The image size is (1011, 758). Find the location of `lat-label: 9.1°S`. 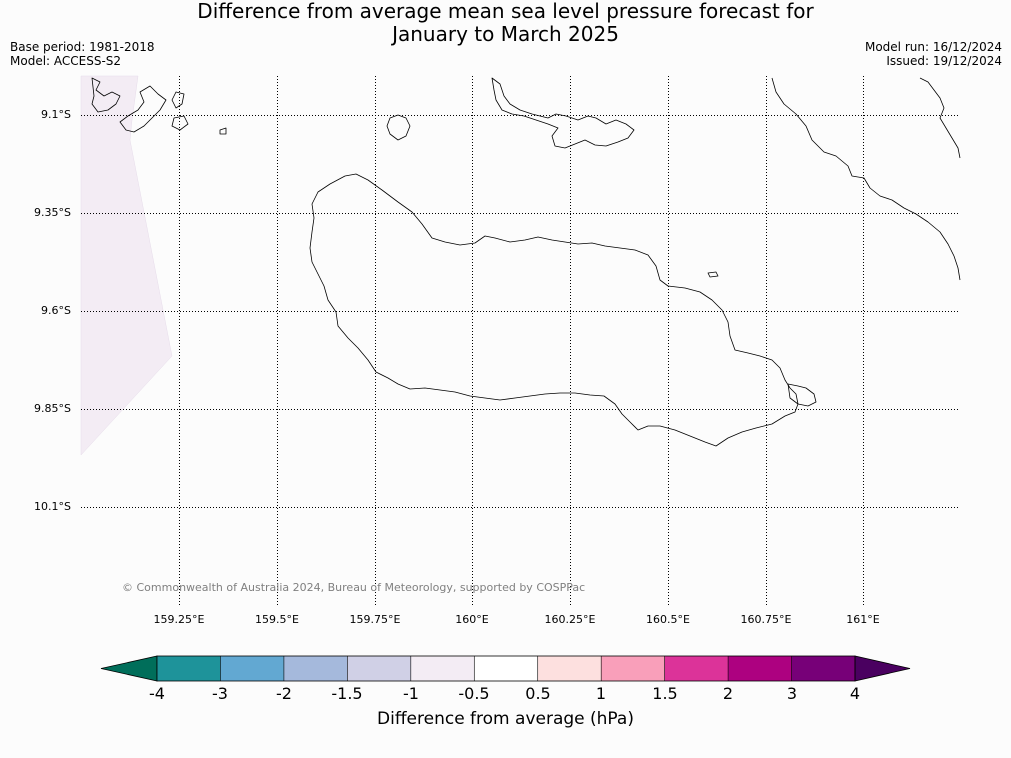

lat-label: 9.1°S is located at coordinates (56, 114).